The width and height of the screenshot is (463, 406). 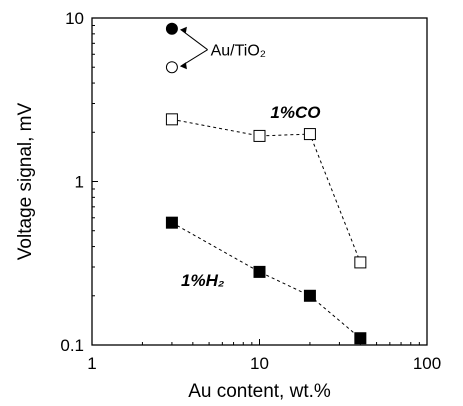 I want to click on annotation-arrow-line, so click(x=194, y=40).